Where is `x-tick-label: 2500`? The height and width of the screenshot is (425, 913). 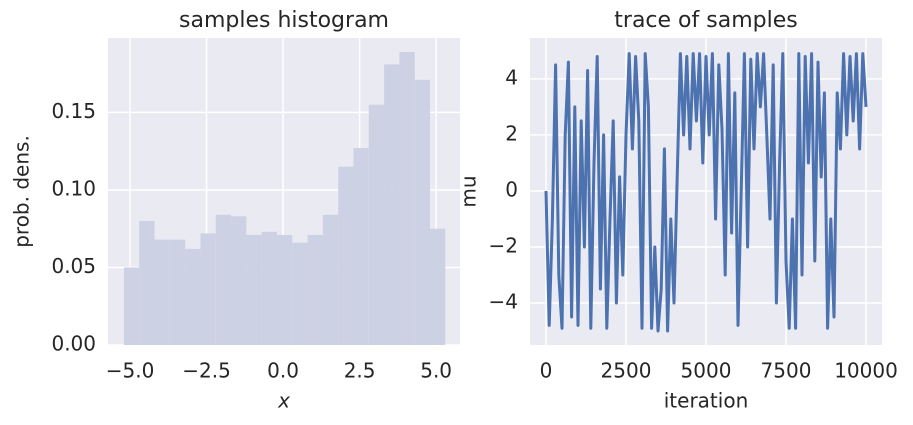
x-tick-label: 2500 is located at coordinates (626, 371).